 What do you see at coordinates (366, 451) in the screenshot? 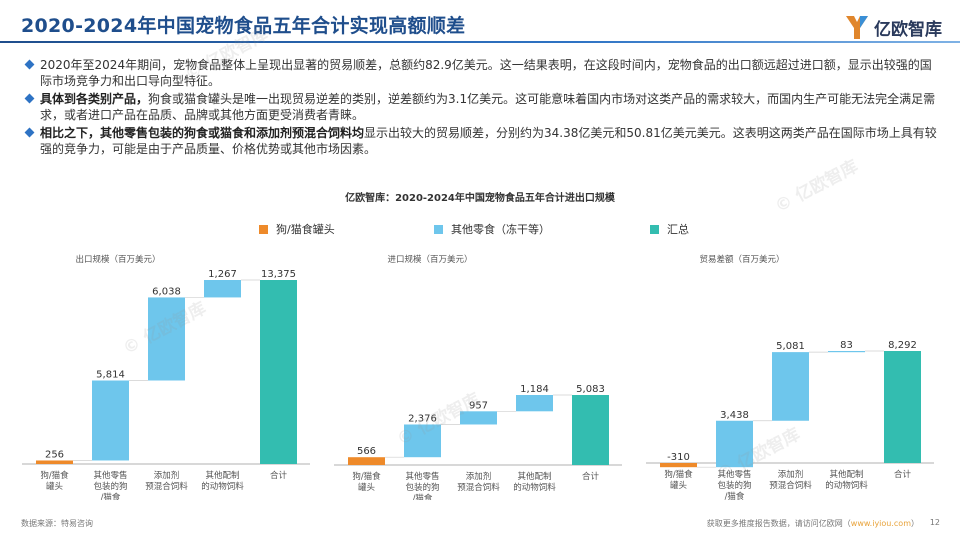
I see `data-label: 566` at bounding box center [366, 451].